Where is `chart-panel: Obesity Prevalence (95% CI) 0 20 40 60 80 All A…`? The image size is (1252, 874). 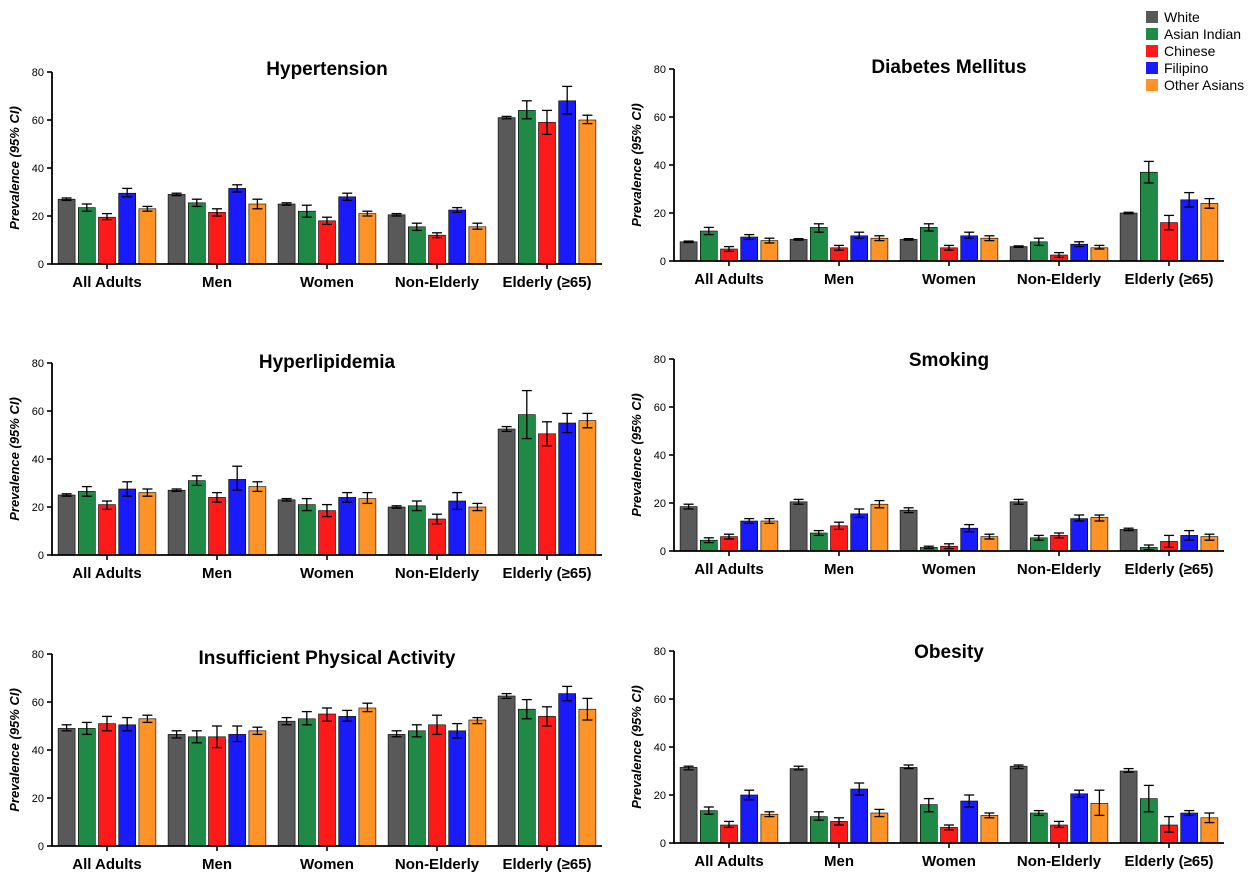 chart-panel: Obesity Prevalence (95% CI) 0 20 40 60 80 All A… is located at coordinates (926, 756).